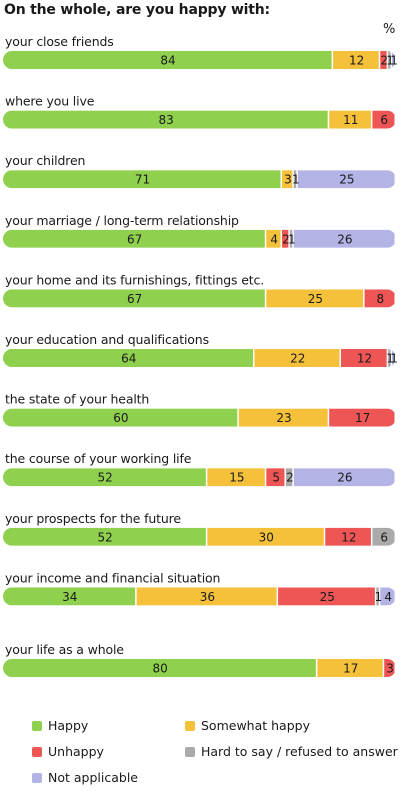 Image resolution: width=400 pixels, height=791 pixels. I want to click on category-label: your close friends, so click(59, 41).